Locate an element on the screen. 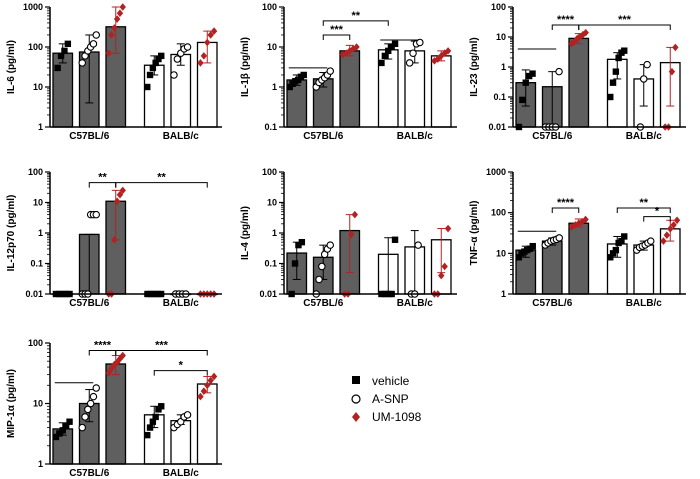 This screenshot has width=700, height=479. legend-diamond-marker is located at coordinates (356, 417).